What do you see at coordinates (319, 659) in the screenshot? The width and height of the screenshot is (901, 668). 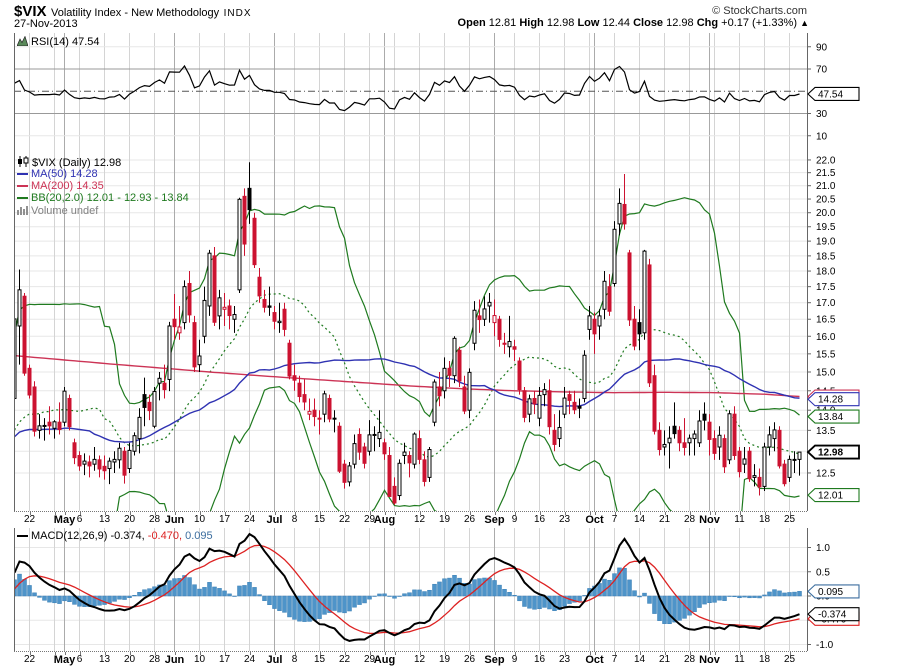 I see `x-axis-day-label: 15` at bounding box center [319, 659].